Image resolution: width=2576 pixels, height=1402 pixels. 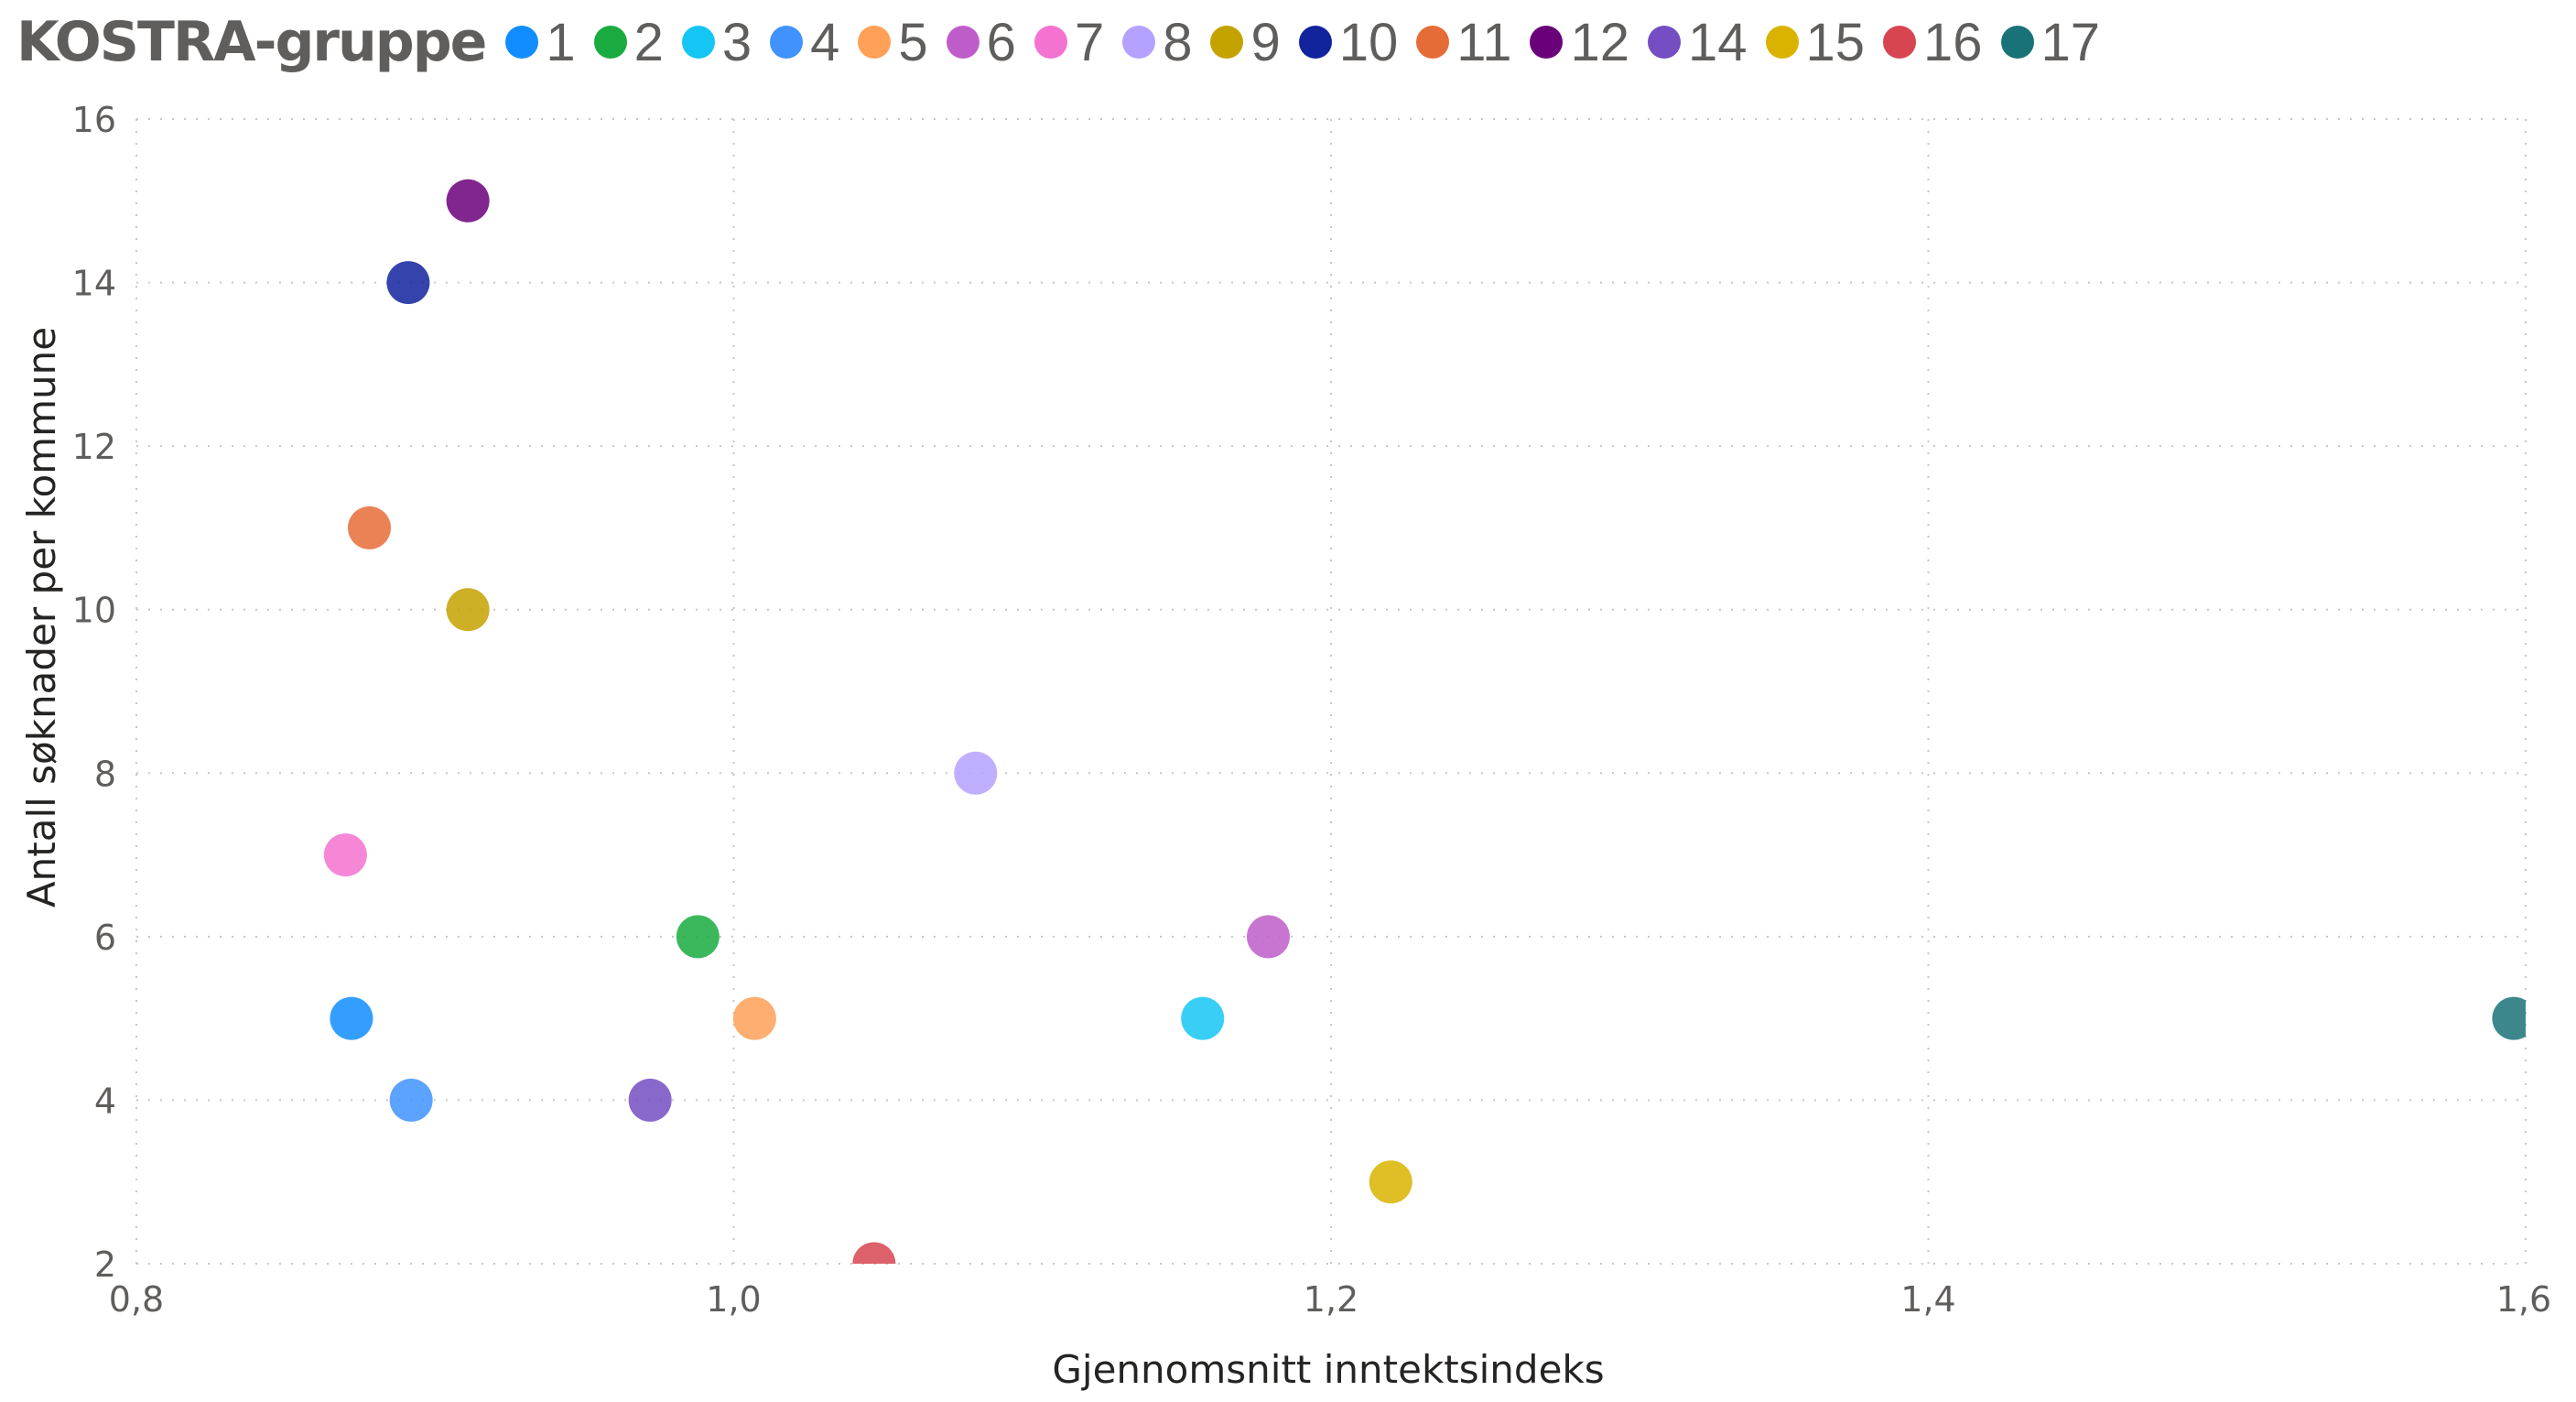 What do you see at coordinates (94, 692) in the screenshot?
I see `y-axis-ticks: 2 4 6 8 10 12 14 16` at bounding box center [94, 692].